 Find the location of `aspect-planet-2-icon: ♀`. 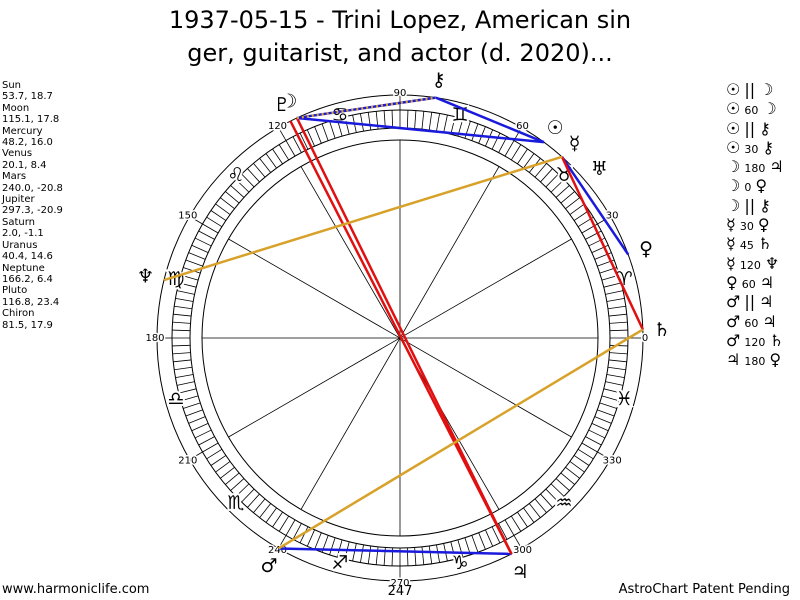

aspect-planet-2-icon: ♀ is located at coordinates (761, 186).